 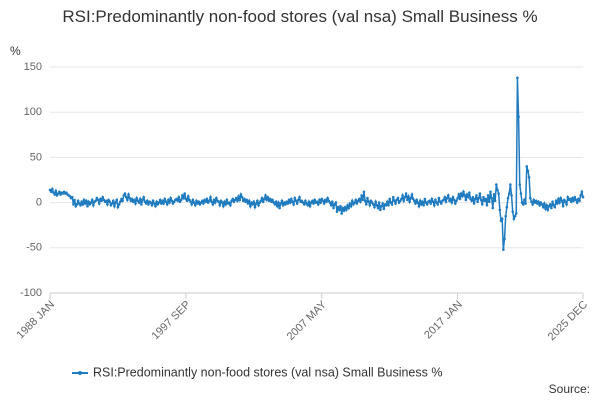 What do you see at coordinates (568, 321) in the screenshot?
I see `x-tick-label: 2025 DEC` at bounding box center [568, 321].